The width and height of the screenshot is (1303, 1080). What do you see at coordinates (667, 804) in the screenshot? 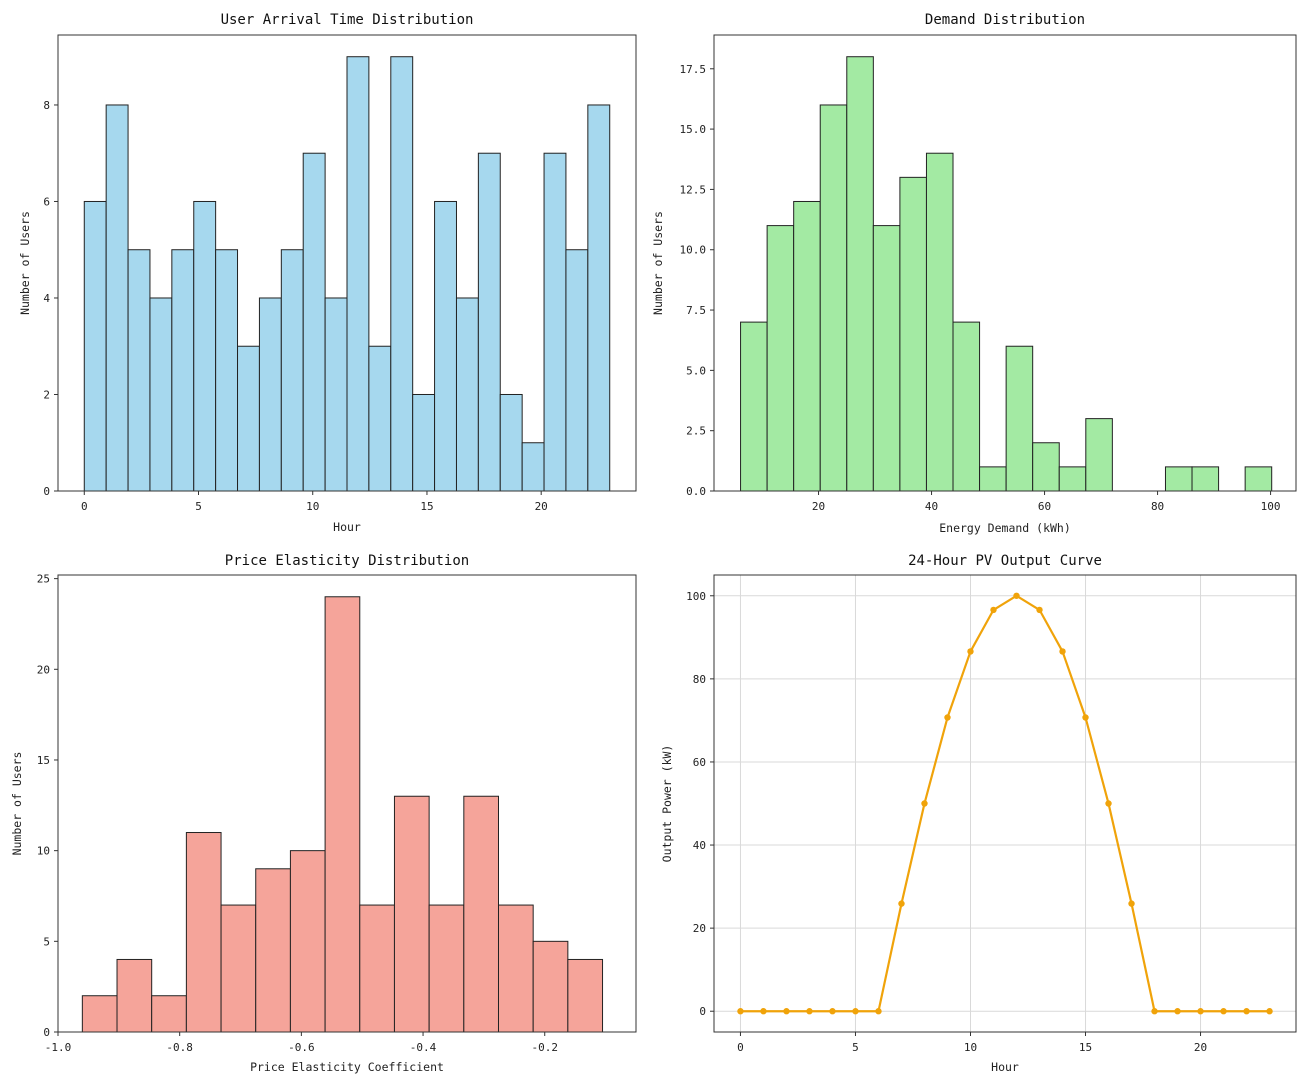
I see `pv-y-axis-label: Output Power (kW)` at bounding box center [667, 804].